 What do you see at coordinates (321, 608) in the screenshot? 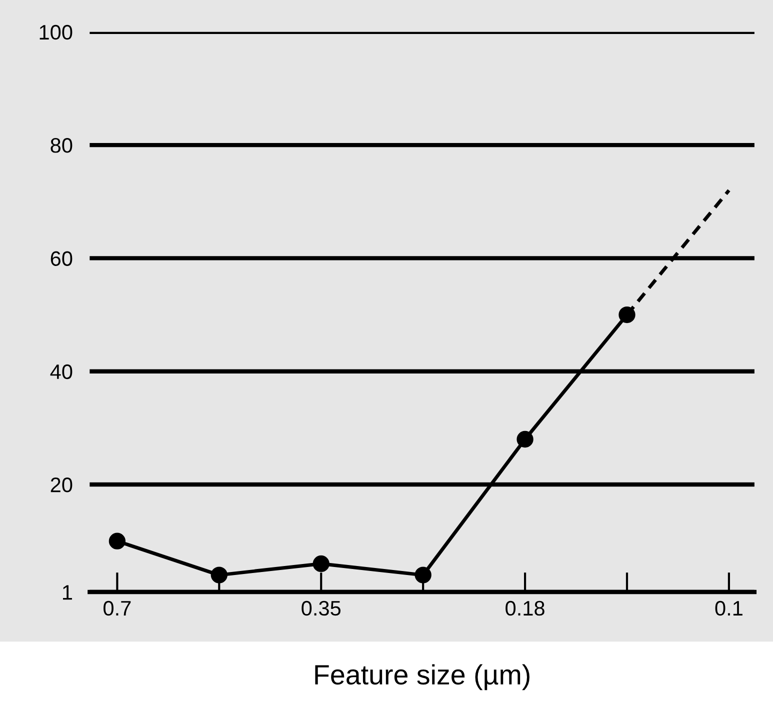
I see `x-tick-label: 0.35` at bounding box center [321, 608].